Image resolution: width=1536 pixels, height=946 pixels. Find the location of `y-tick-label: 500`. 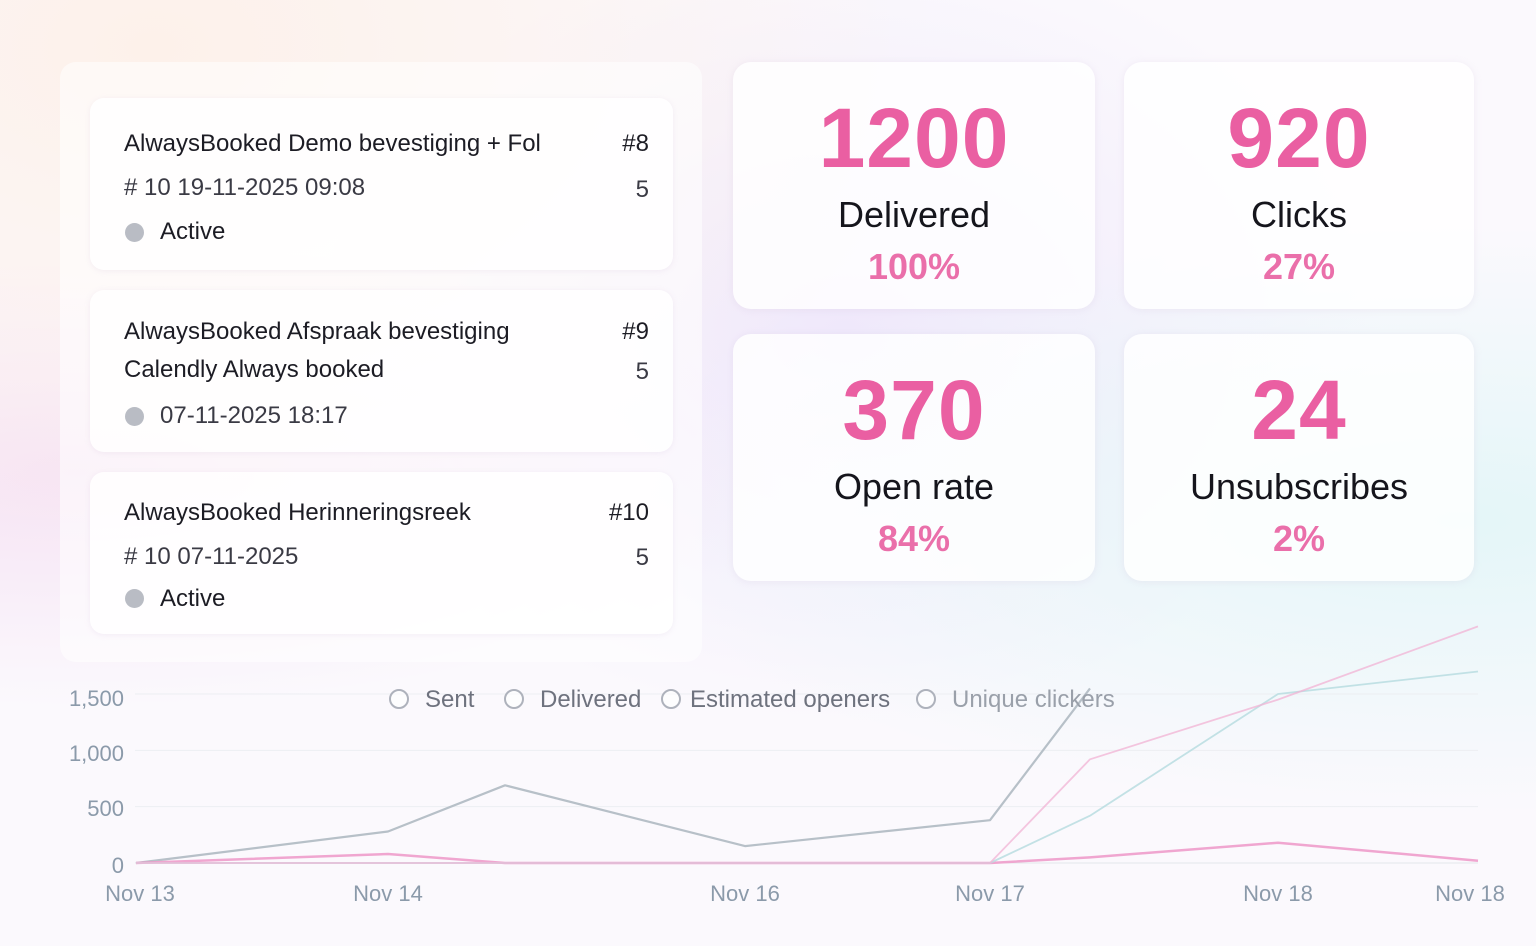

y-tick-label: 500 is located at coordinates (105, 808).